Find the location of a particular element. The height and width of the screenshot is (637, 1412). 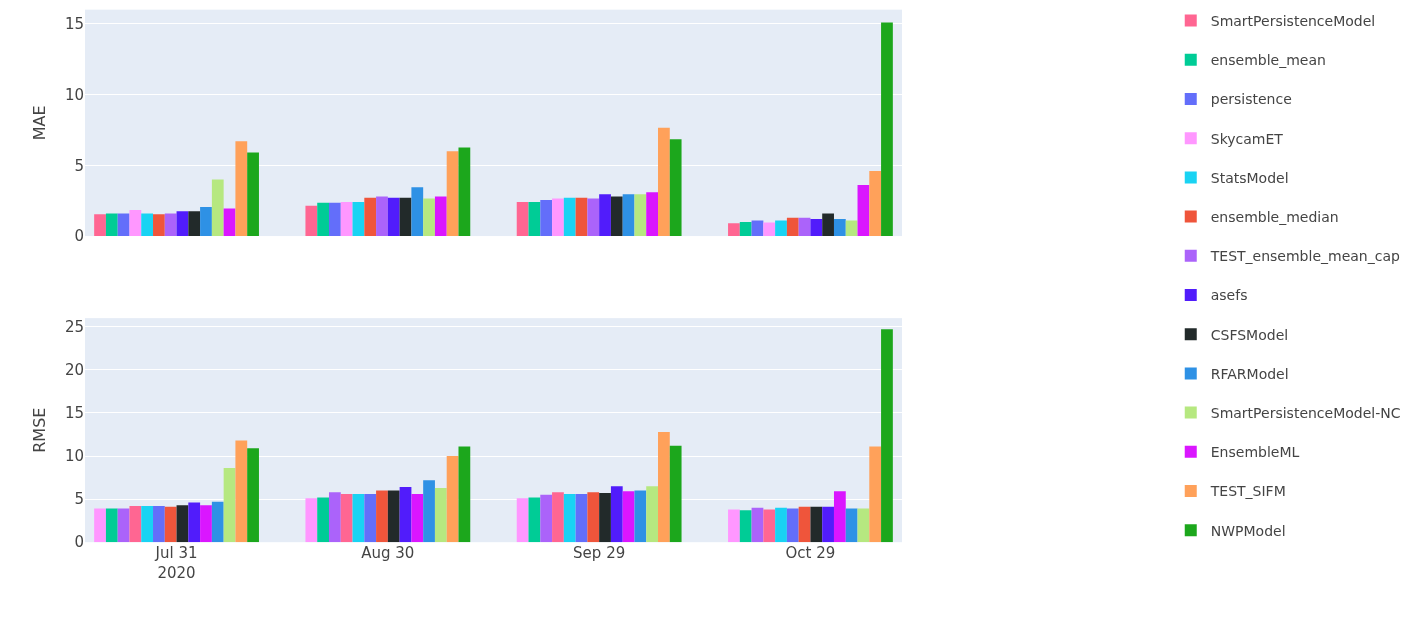

legend-label: SmartPersistenceModel-NC is located at coordinates (1305, 413).